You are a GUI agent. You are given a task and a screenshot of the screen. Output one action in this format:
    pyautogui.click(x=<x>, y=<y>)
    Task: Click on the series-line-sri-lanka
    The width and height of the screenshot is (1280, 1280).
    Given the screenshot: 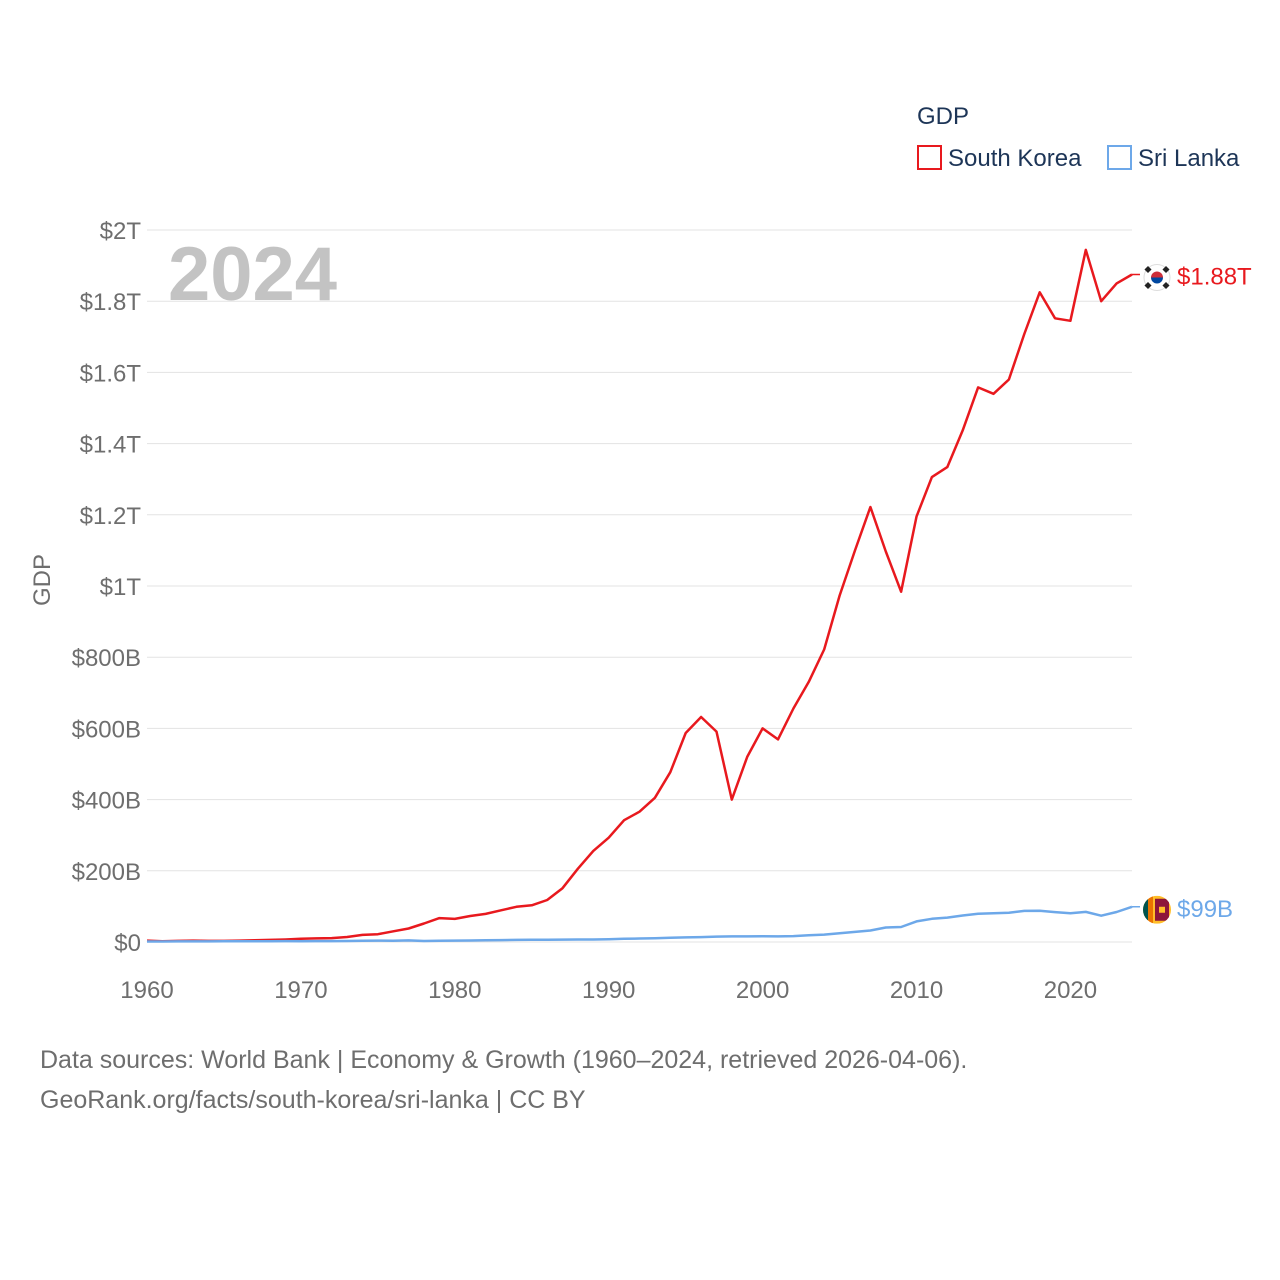 What is the action you would take?
    pyautogui.click(x=640, y=924)
    